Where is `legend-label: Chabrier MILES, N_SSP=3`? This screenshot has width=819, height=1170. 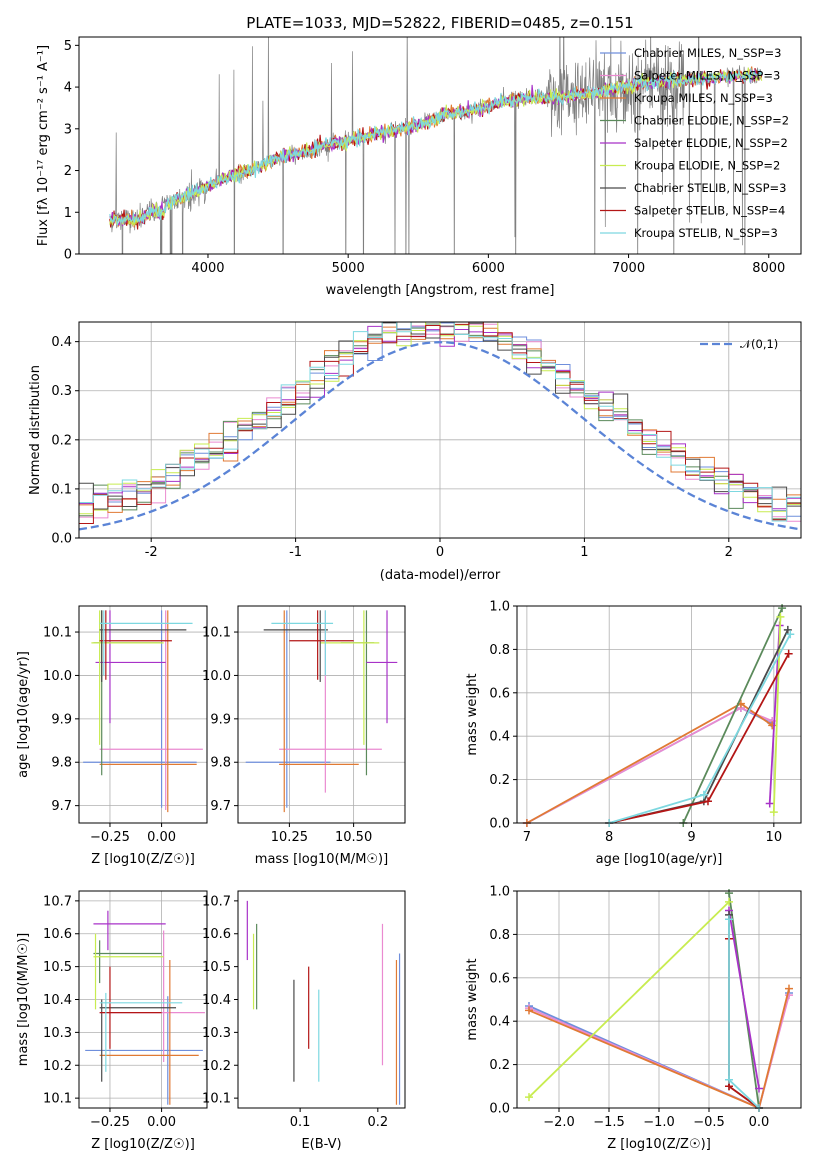 legend-label: Chabrier MILES, N_SSP=3 is located at coordinates (707, 53).